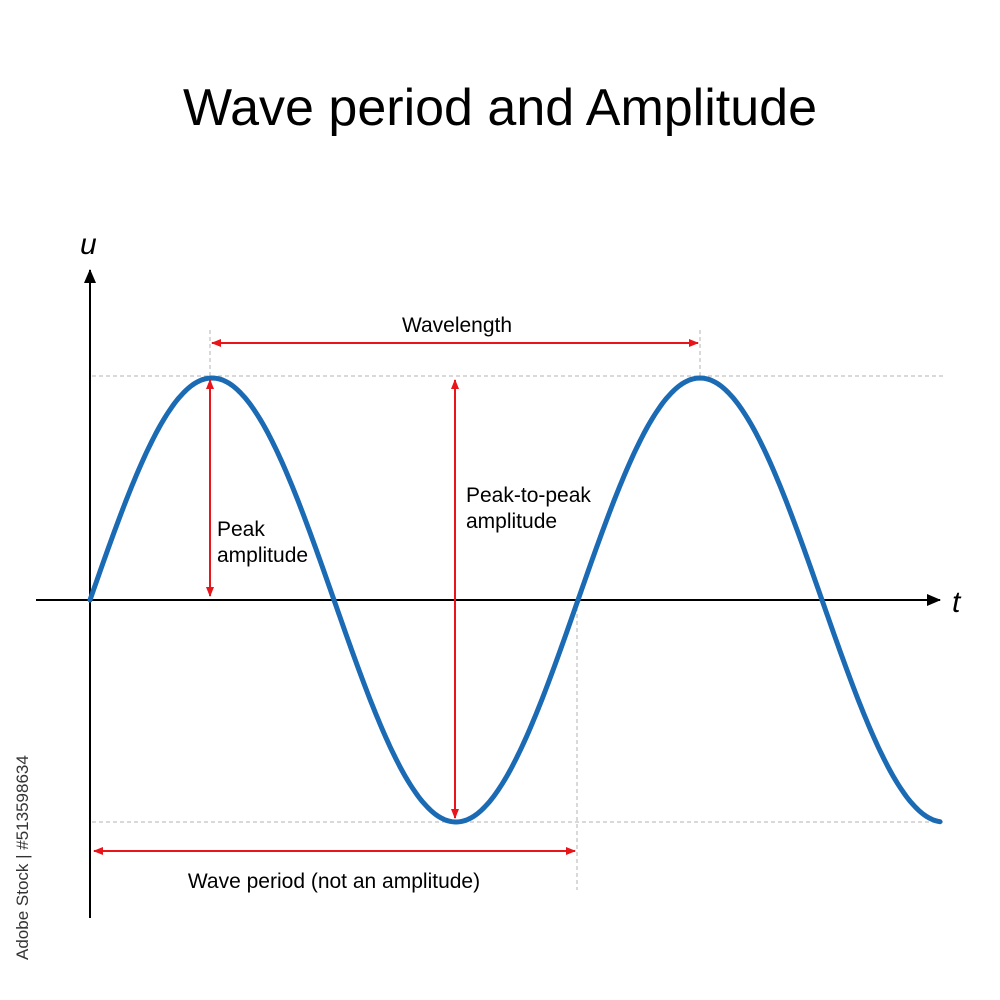 The image size is (1000, 1000). What do you see at coordinates (499, 108) in the screenshot?
I see `diagram-title: Wave period and Amplitude` at bounding box center [499, 108].